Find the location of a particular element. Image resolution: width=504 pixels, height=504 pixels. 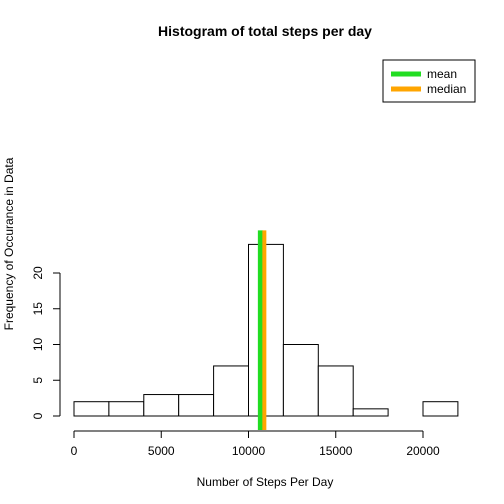

legend-median-label: median is located at coordinates (446, 89).